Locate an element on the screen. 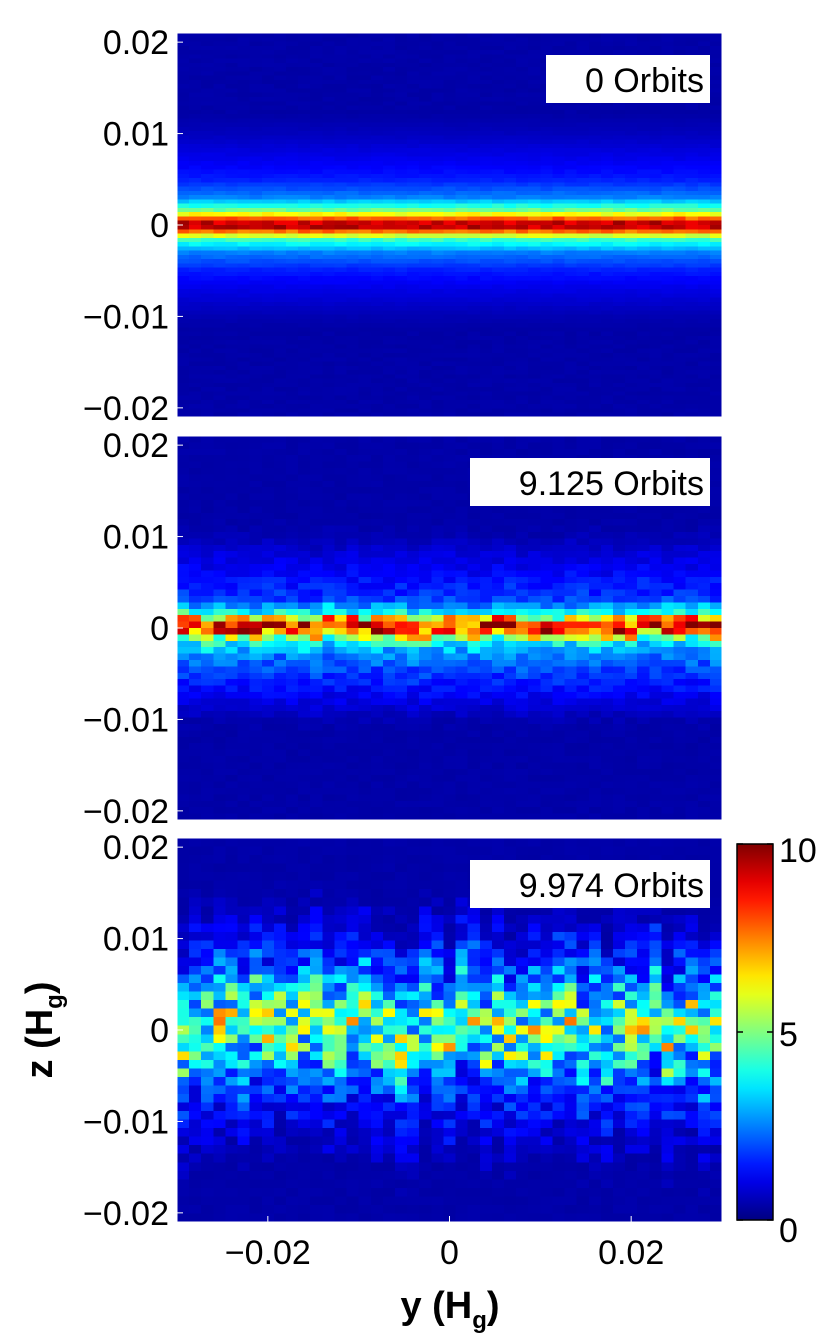  y-tick-label: −0.01 is located at coordinates (126, 317).